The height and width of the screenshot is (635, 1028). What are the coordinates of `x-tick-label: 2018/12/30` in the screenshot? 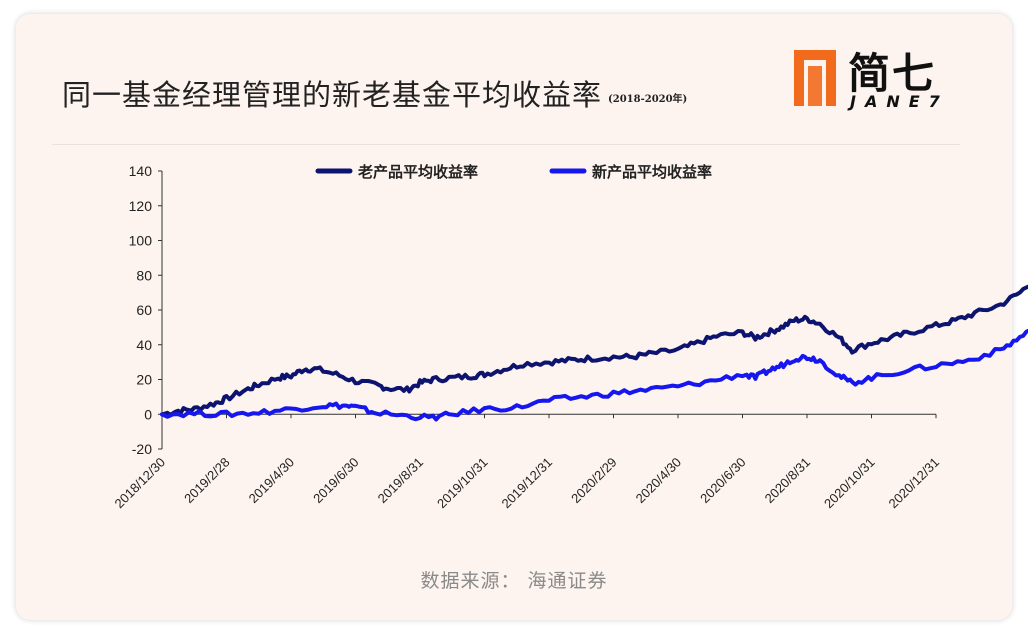 It's located at (139, 483).